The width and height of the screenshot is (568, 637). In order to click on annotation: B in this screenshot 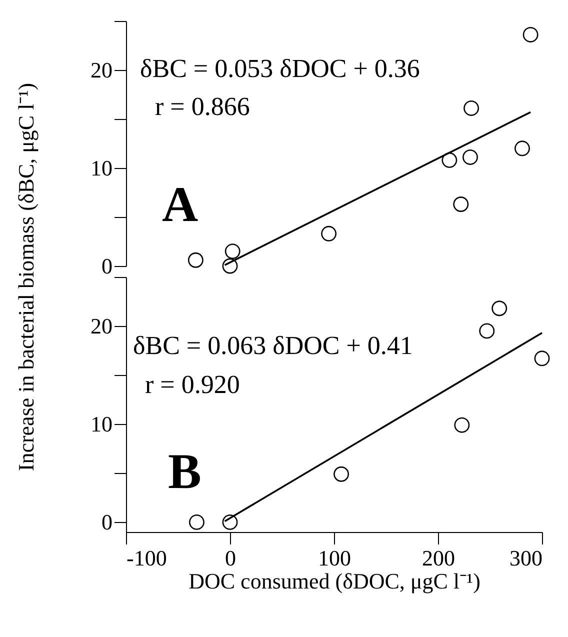, I will do `click(185, 471)`.